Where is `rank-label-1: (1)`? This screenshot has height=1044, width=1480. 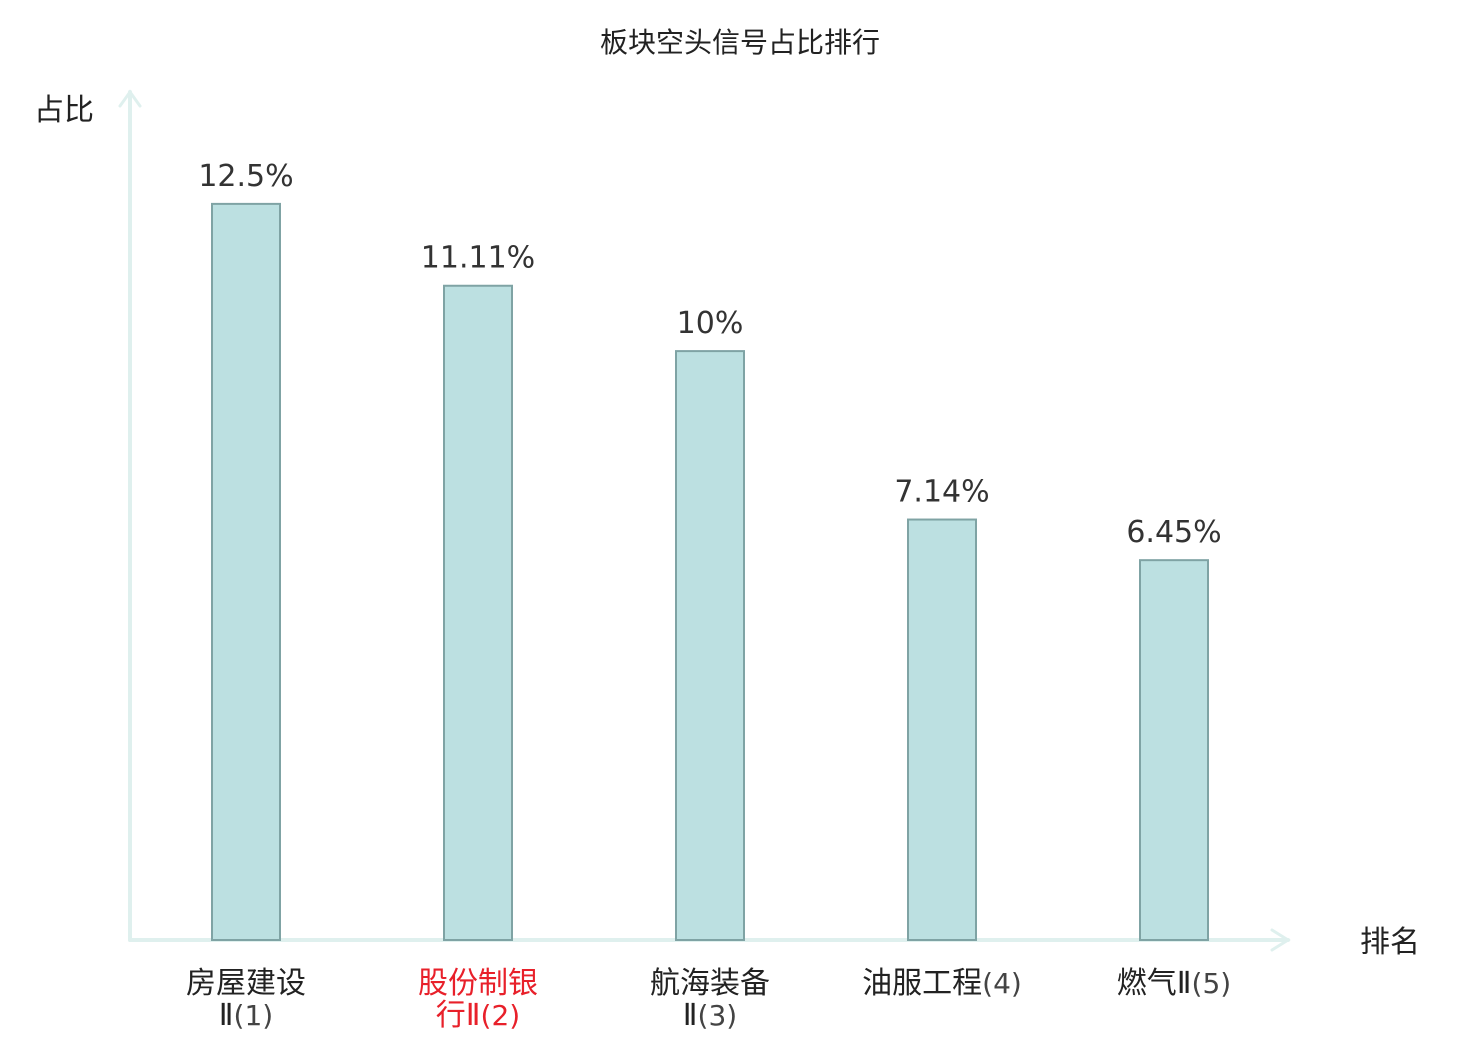
rank-label-1: (1) is located at coordinates (254, 1015).